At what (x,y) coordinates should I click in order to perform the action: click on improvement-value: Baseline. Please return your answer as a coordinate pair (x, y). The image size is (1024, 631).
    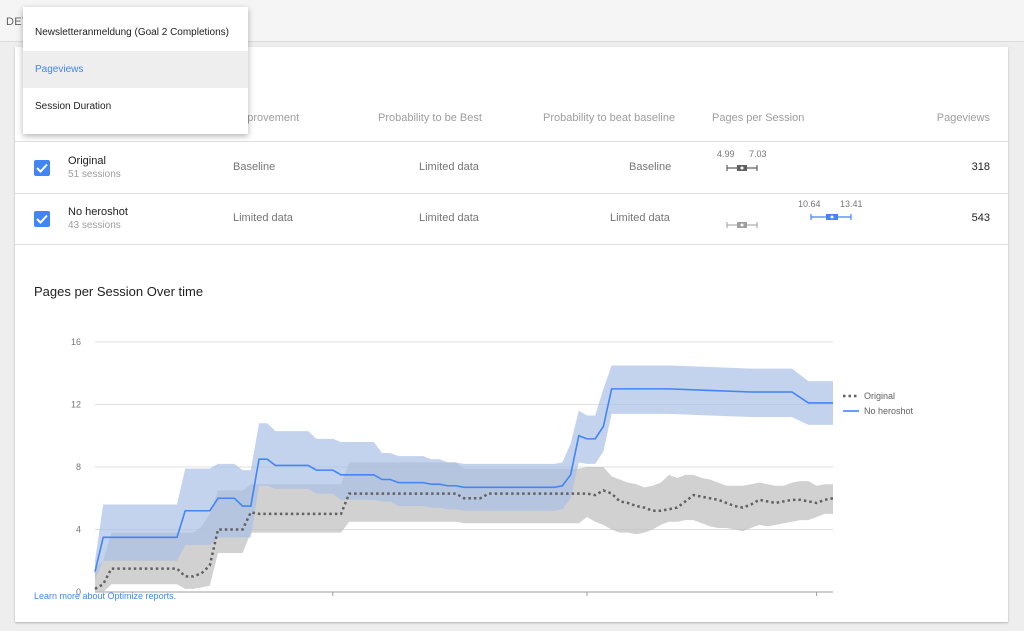
    Looking at the image, I should click on (254, 167).